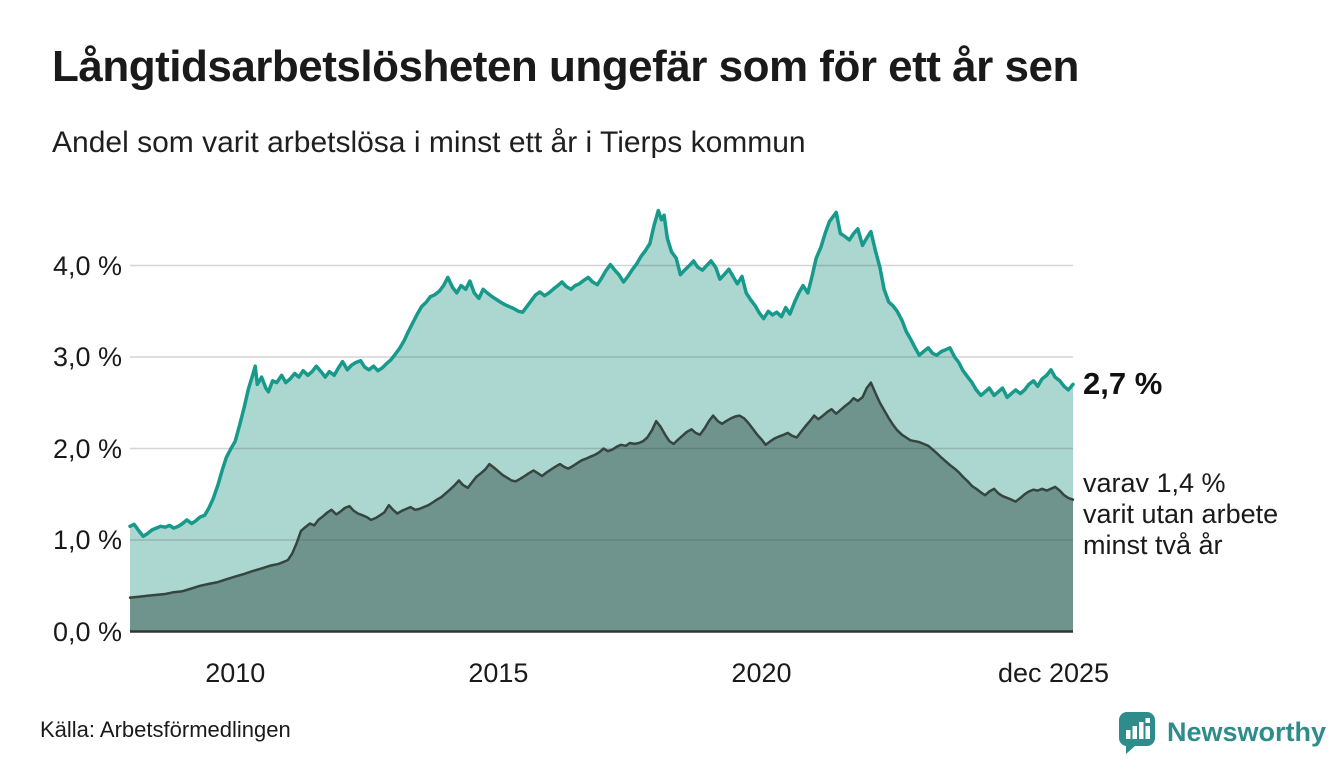 The width and height of the screenshot is (1340, 780). What do you see at coordinates (165, 729) in the screenshot?
I see `source-credit: Källa: Arbetsförmedlingen` at bounding box center [165, 729].